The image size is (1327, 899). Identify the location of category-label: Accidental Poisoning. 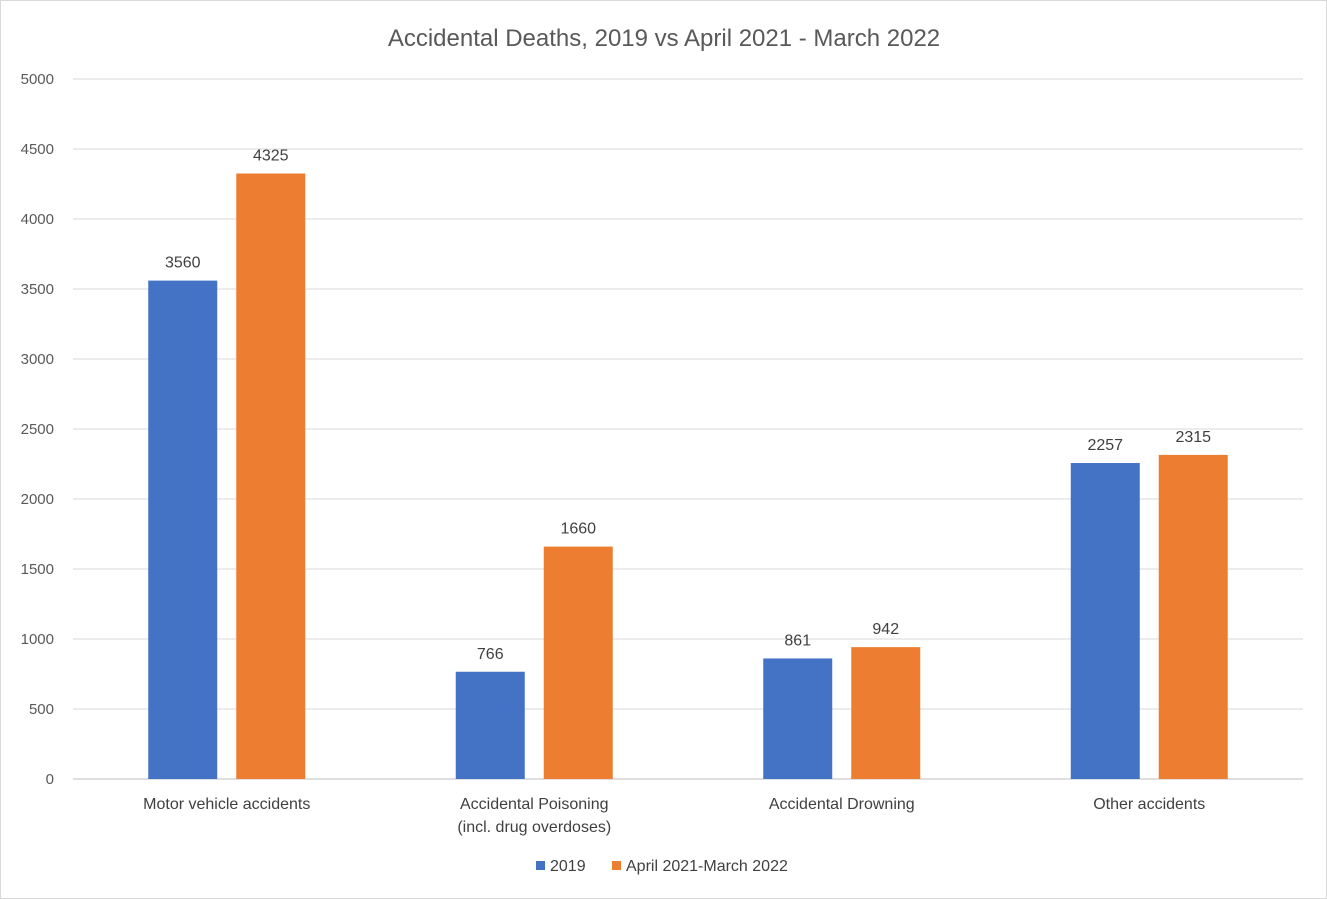
(534, 804).